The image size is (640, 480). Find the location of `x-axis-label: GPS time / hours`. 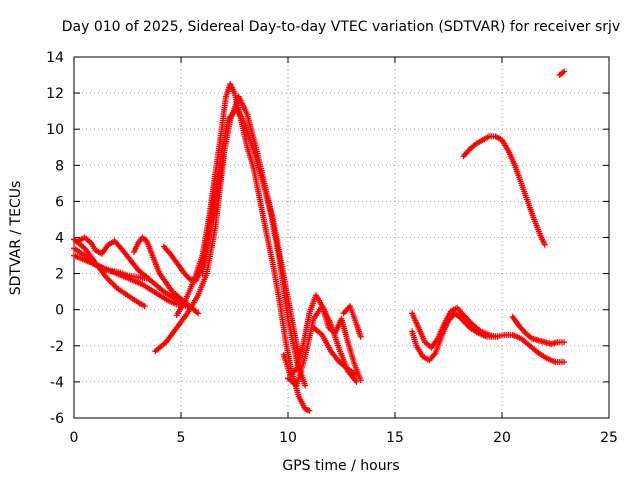

x-axis-label: GPS time / hours is located at coordinates (340, 466).